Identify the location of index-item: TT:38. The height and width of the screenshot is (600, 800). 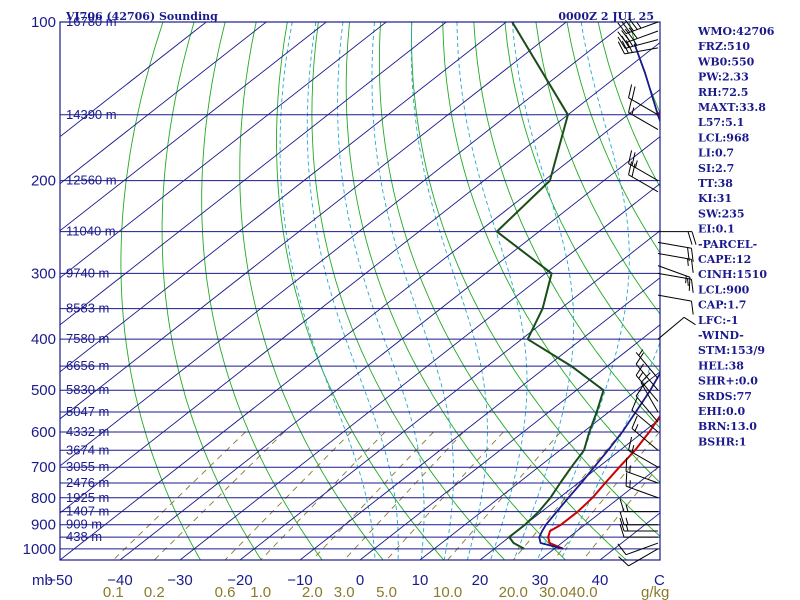
(715, 183).